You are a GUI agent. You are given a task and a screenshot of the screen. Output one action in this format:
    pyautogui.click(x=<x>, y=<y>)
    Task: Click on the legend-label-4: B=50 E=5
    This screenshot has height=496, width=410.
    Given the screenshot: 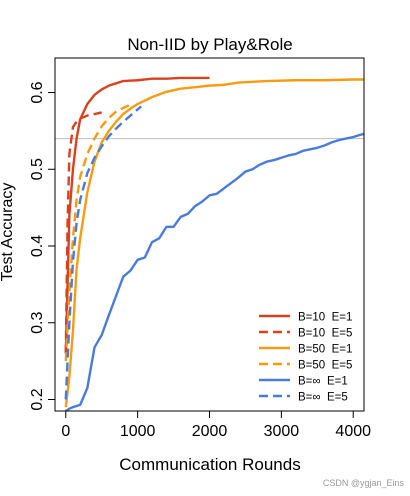 What is the action you would take?
    pyautogui.click(x=325, y=366)
    